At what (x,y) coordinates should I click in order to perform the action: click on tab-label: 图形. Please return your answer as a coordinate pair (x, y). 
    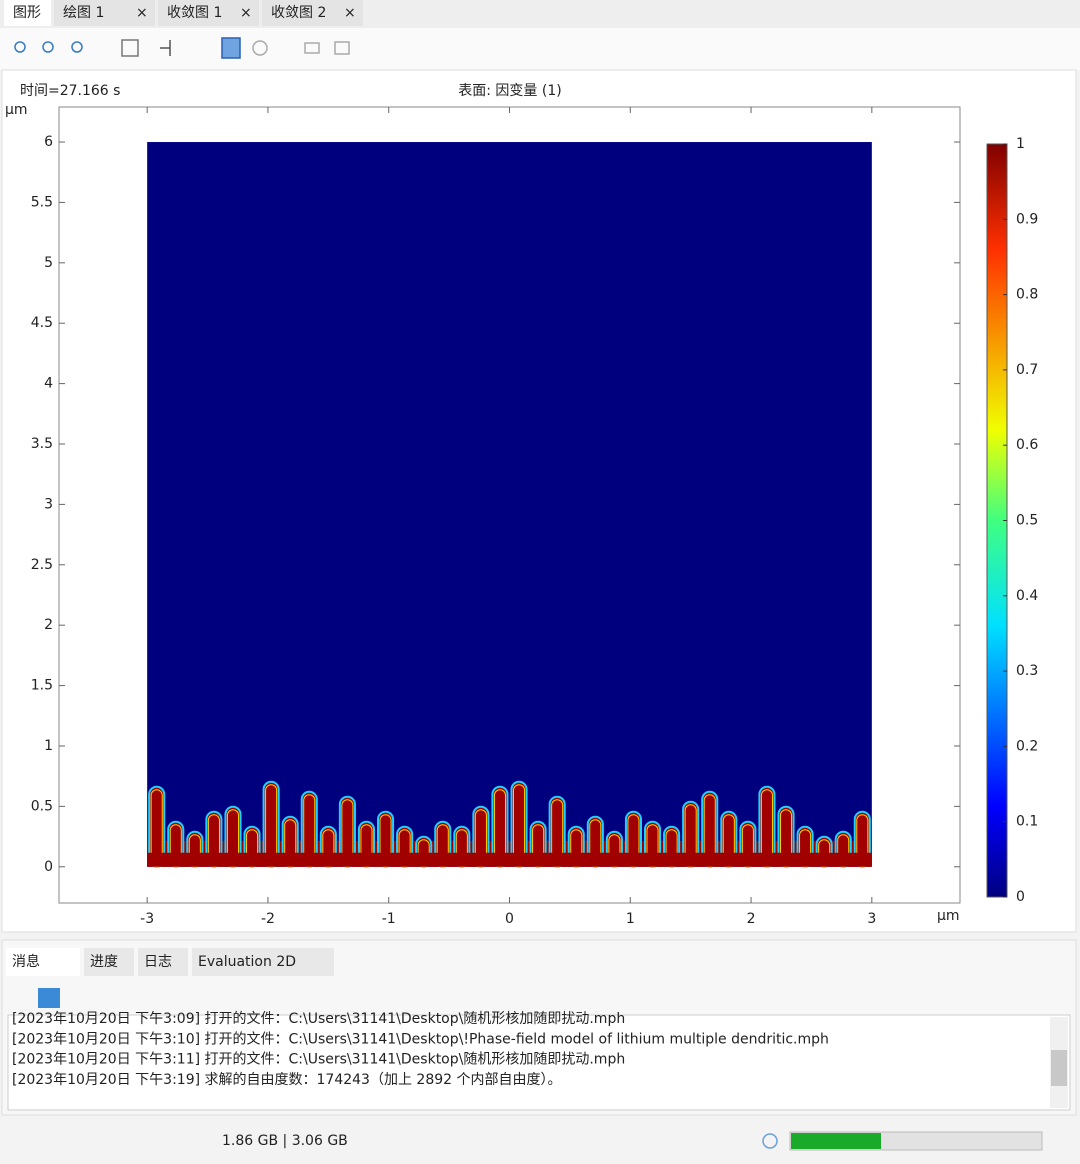
    Looking at the image, I should click on (27, 13).